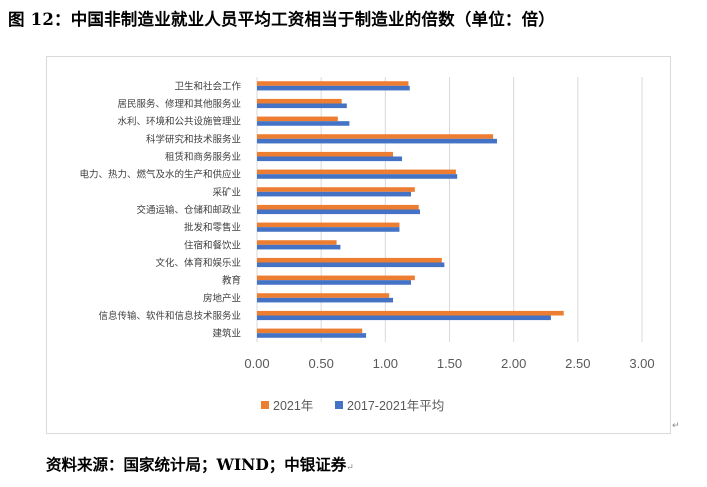  Describe the element at coordinates (256, 363) in the screenshot. I see `x-tick-label: 0.00` at that location.